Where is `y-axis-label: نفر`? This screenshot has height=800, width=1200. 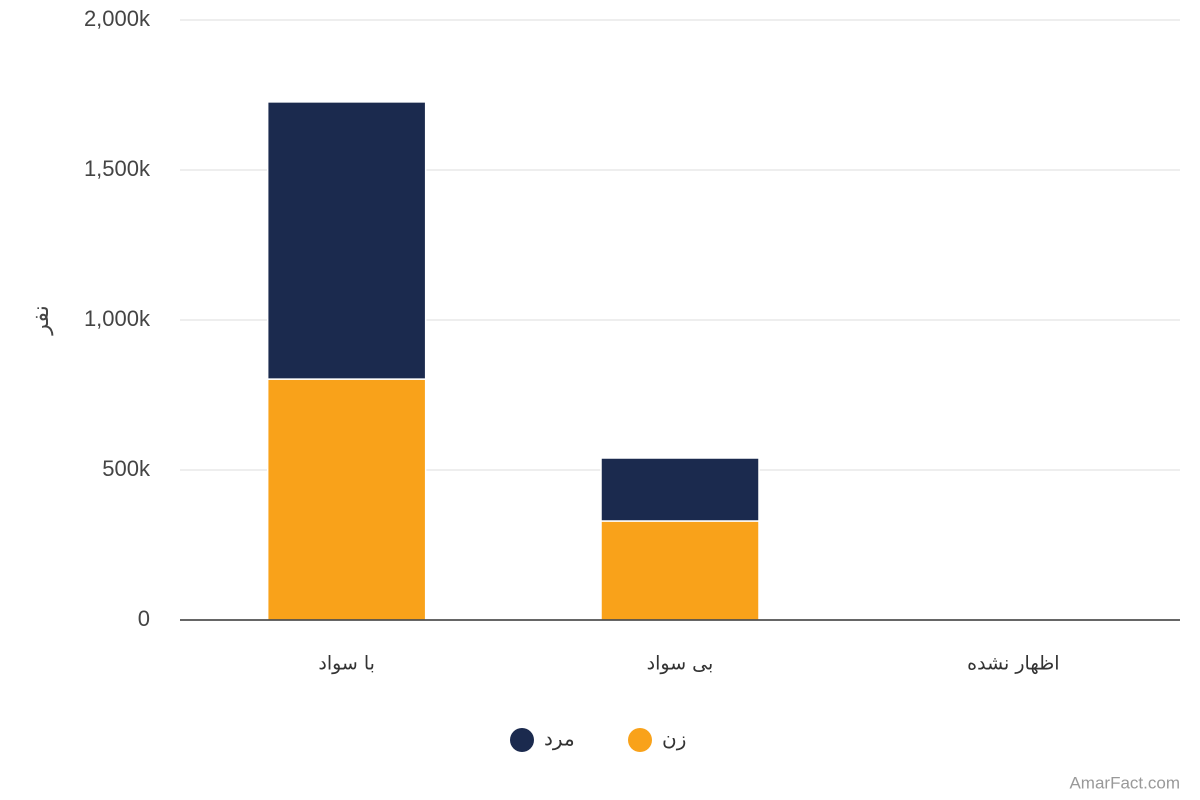 y-axis-label: نفر is located at coordinates (41, 320).